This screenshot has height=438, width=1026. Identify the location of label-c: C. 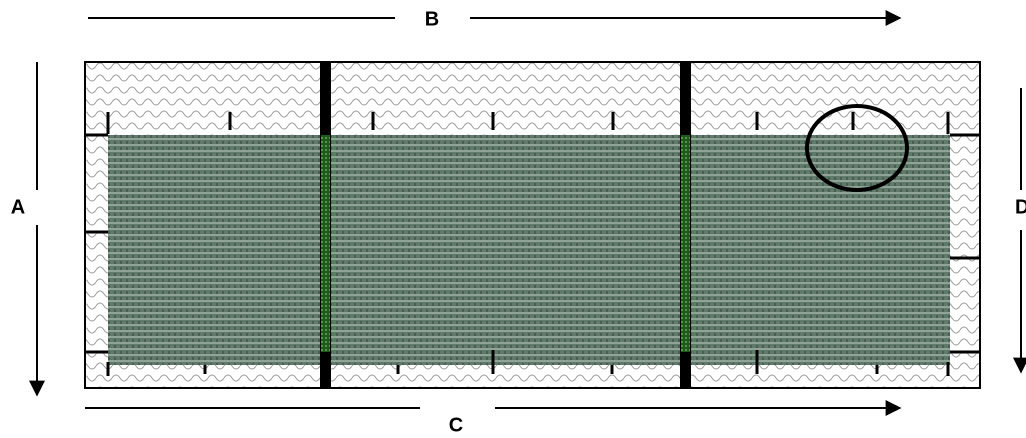
(456, 425).